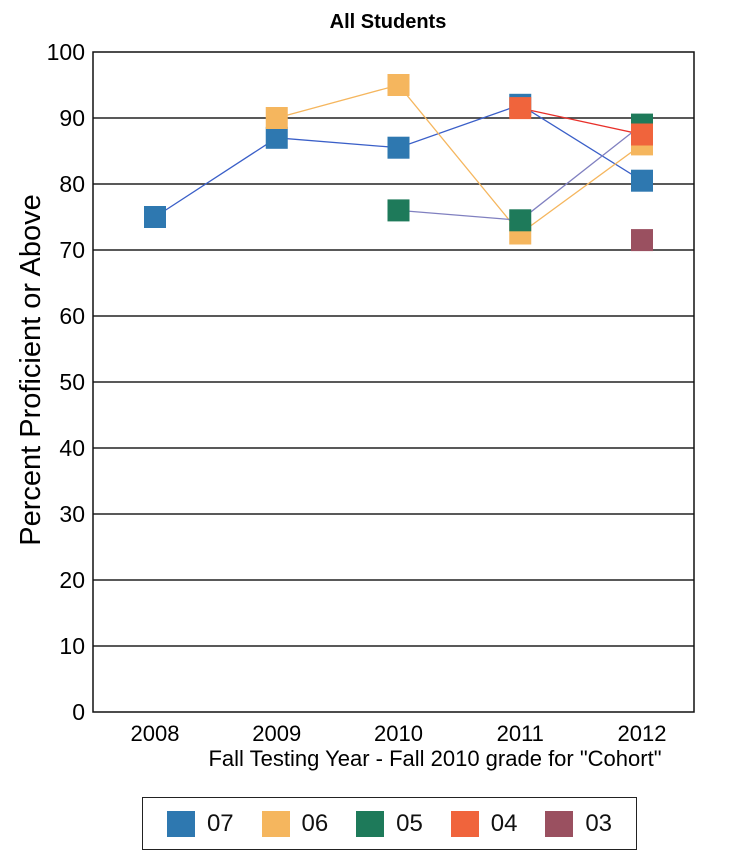 The width and height of the screenshot is (730, 852). I want to click on x-tick-labels: 2008 2009 2010 2011 2012, so click(399, 733).